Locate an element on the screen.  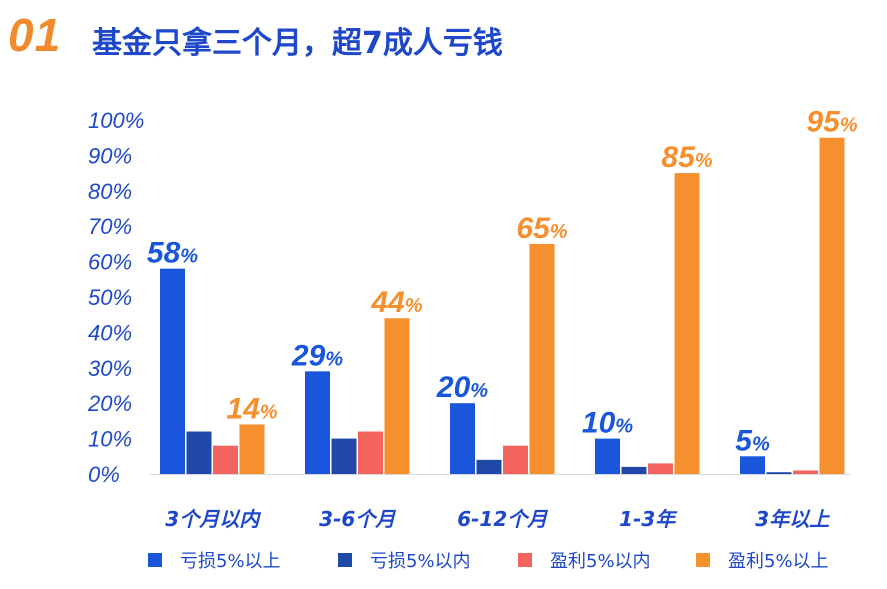
section-number: 01 is located at coordinates (35, 35).